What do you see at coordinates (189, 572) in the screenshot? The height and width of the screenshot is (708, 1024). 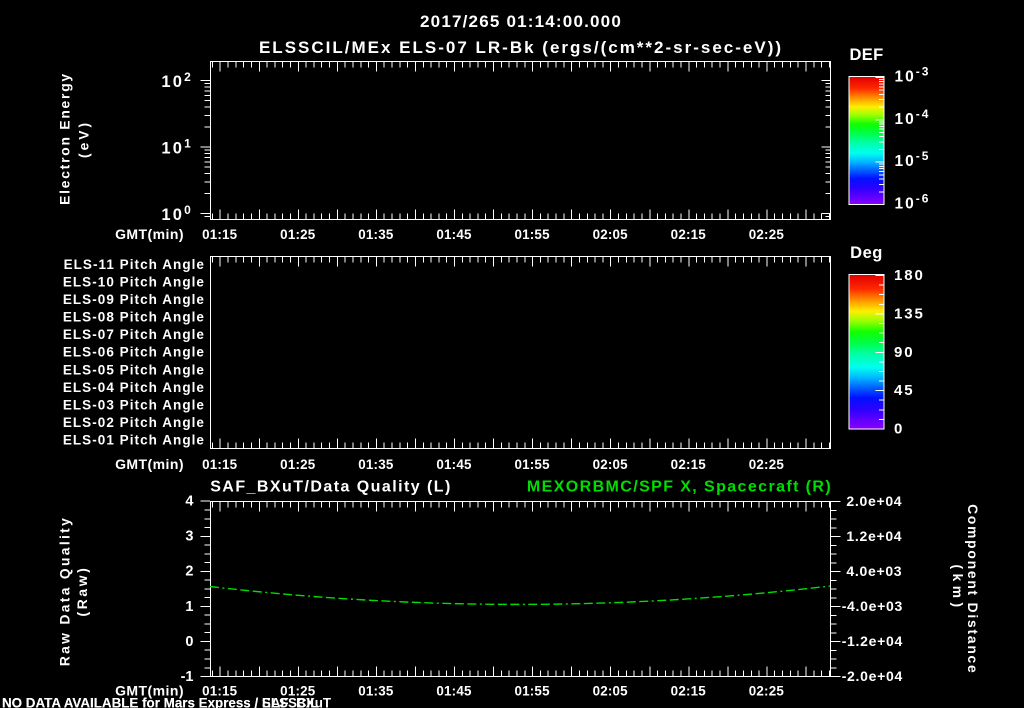 I see `svg-text: 2` at bounding box center [189, 572].